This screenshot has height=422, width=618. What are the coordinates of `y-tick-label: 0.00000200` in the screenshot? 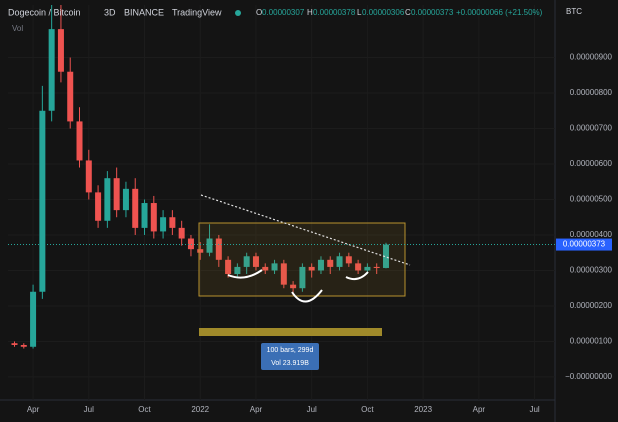 It's located at (591, 305).